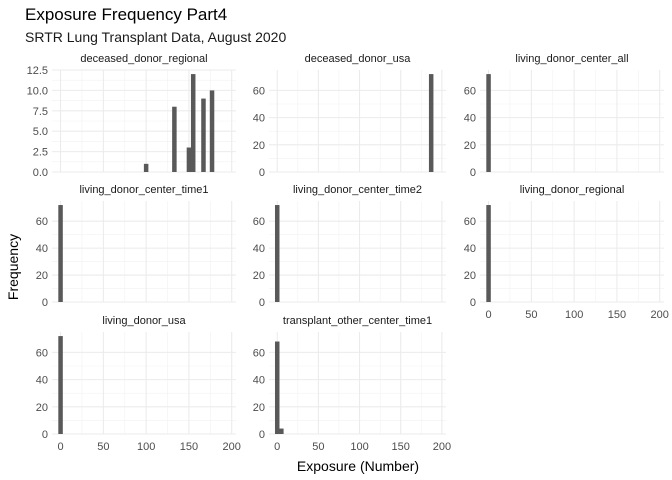 This screenshot has width=672, height=480. I want to click on facet-strip-label: living_donor_center_time1, so click(143, 190).